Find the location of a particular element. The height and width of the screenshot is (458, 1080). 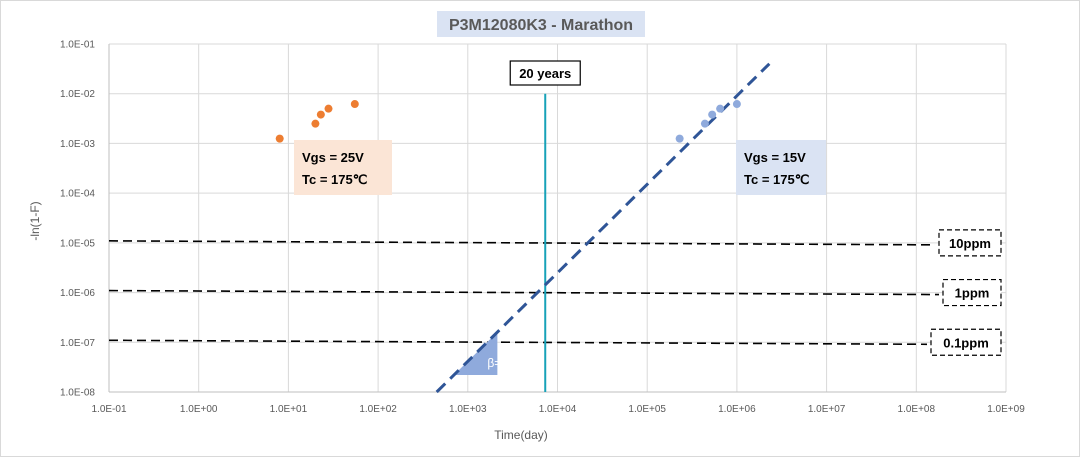

x-tick-label: 1.0E+08 is located at coordinates (917, 409).